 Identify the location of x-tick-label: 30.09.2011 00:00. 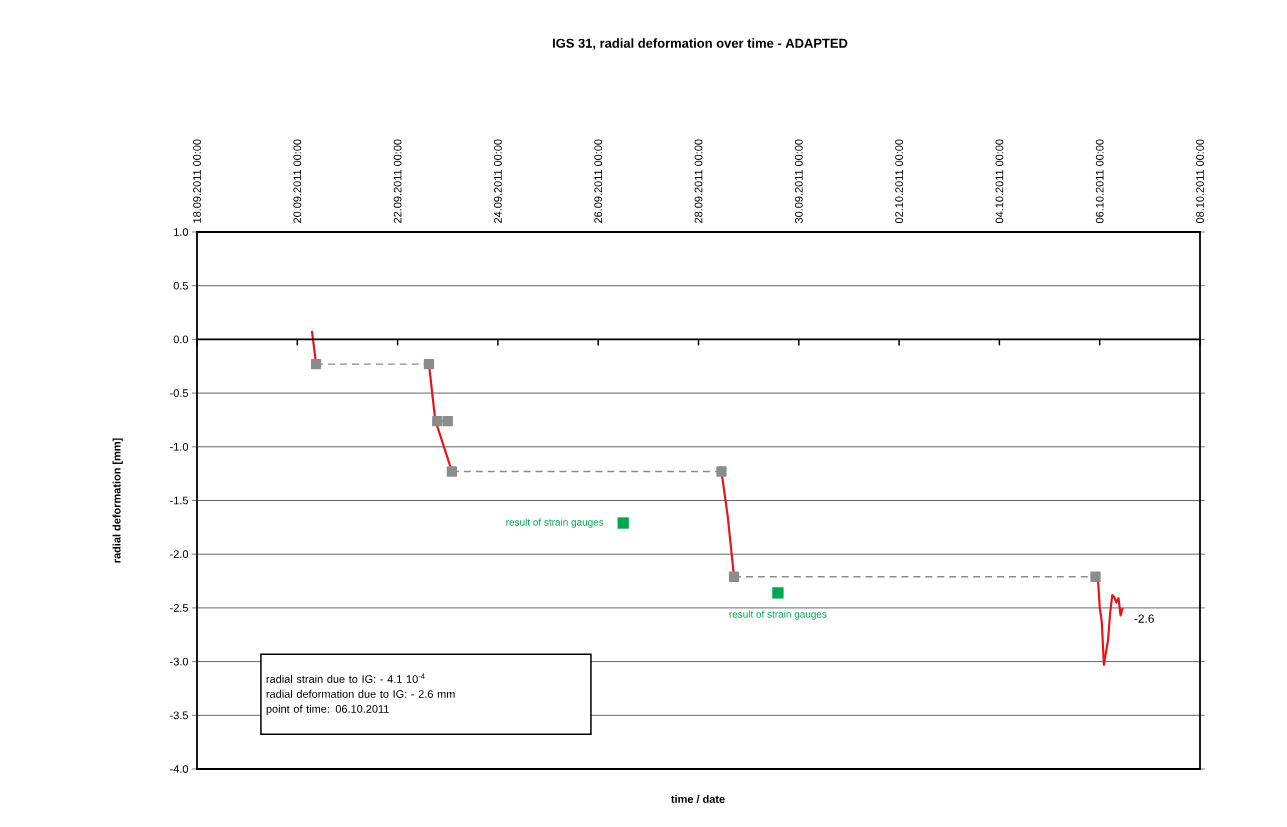
(798, 181).